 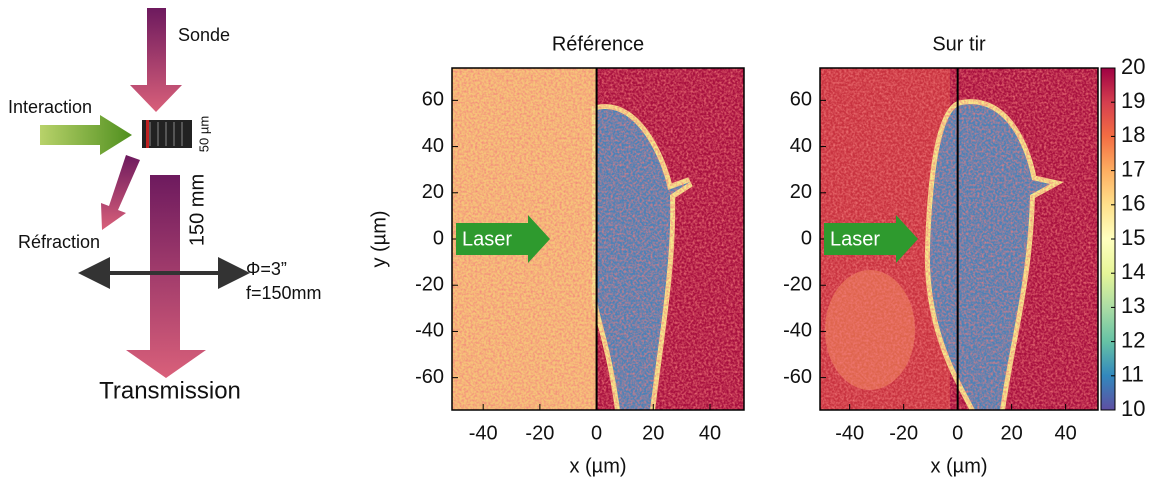 I want to click on colorbar-tick-label: 13, so click(x=1133, y=305).